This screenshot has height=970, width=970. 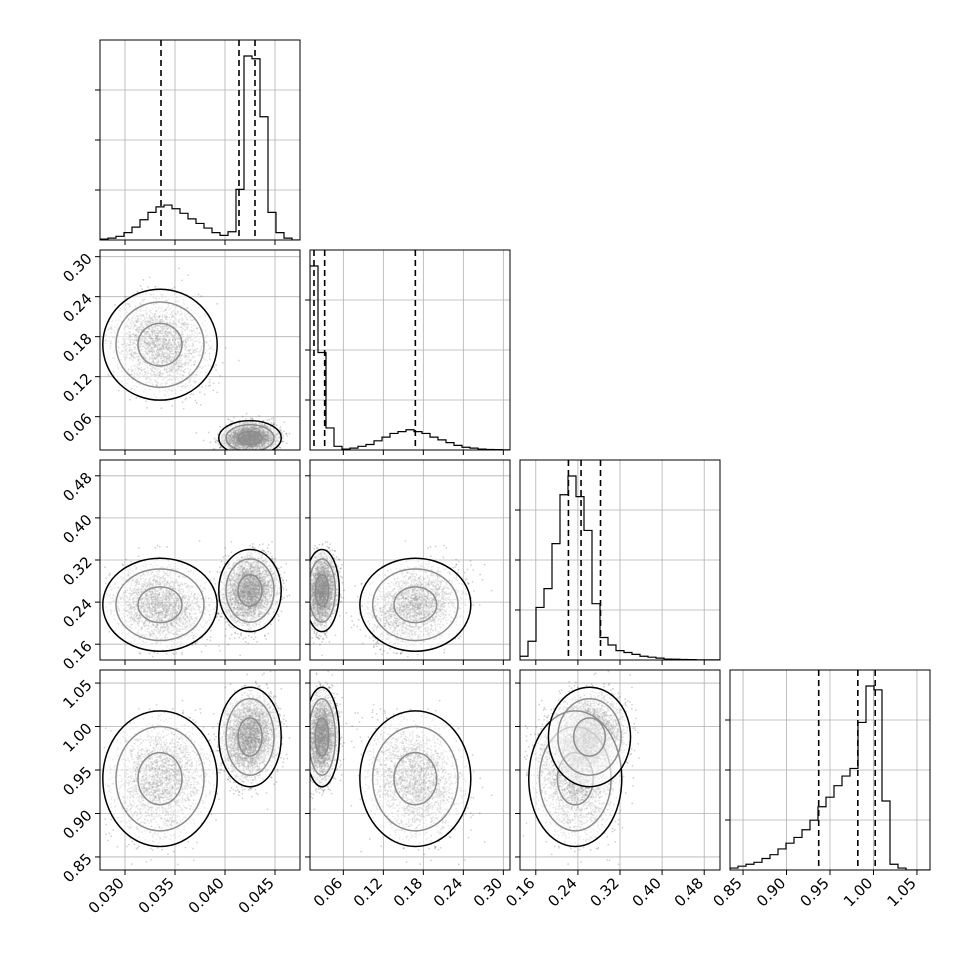 I want to click on grid, so click(x=200, y=140).